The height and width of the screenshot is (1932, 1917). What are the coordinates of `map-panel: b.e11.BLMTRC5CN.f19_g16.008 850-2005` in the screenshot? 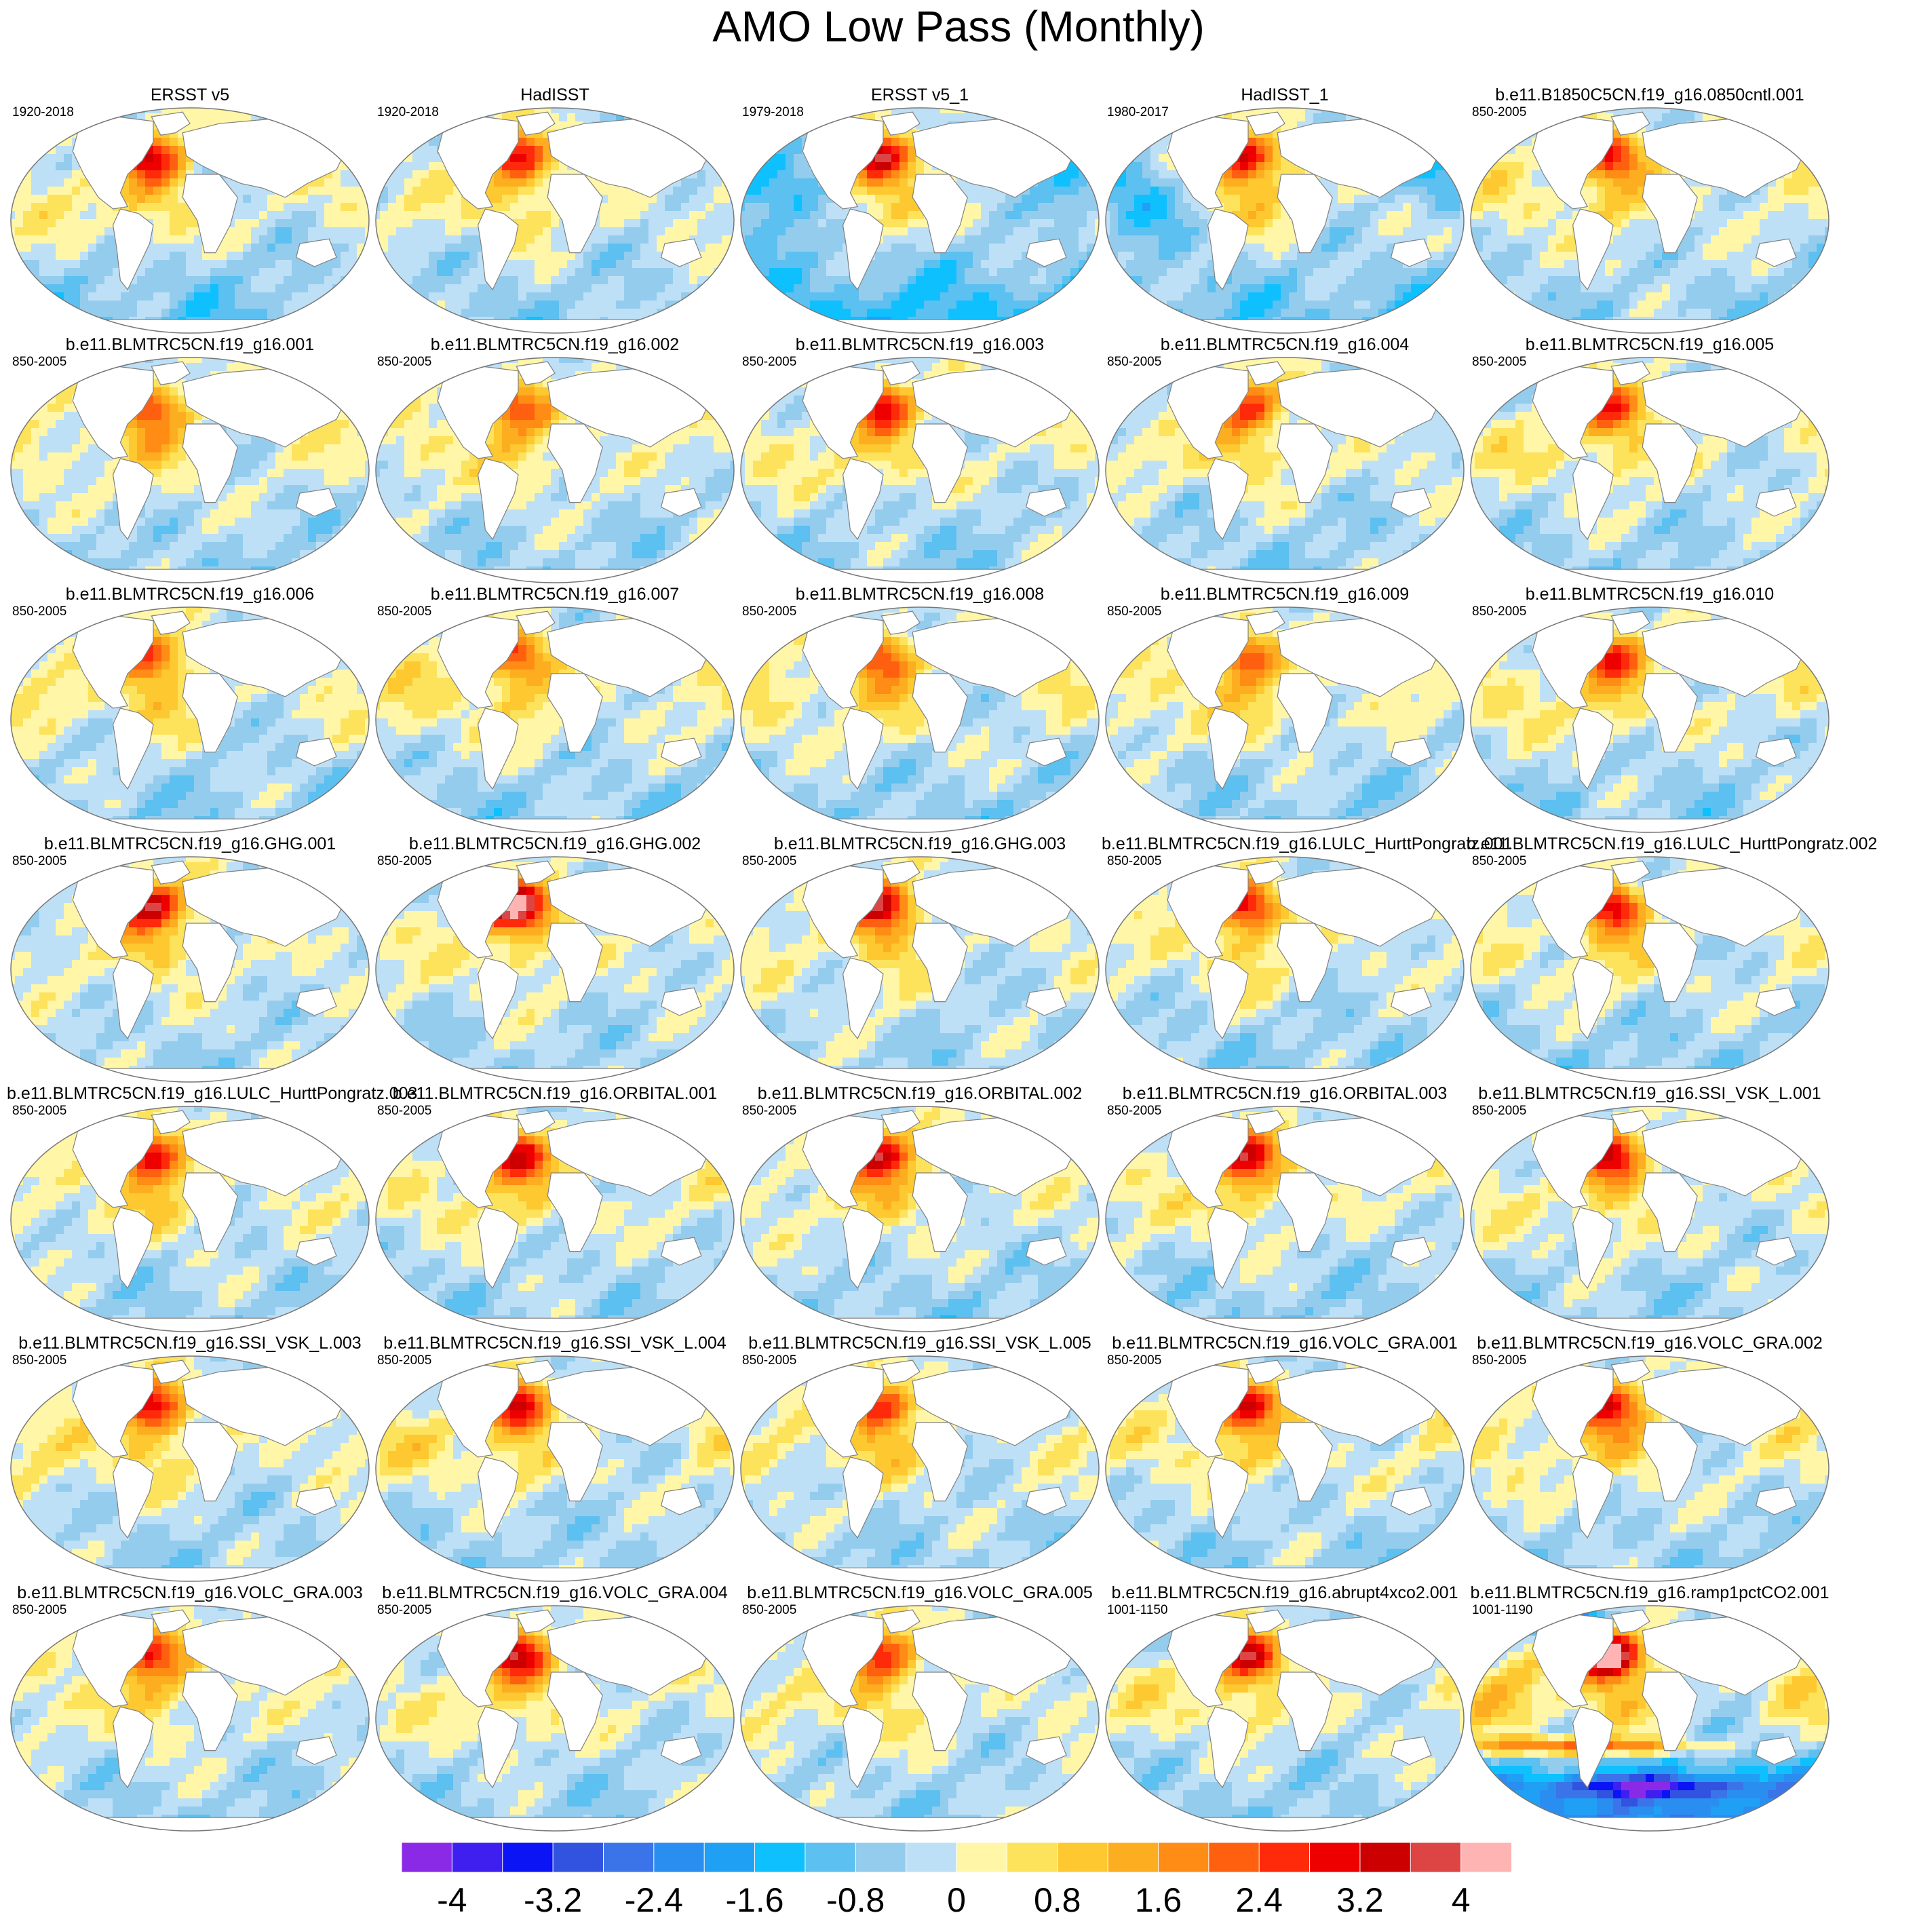 It's located at (920, 709).